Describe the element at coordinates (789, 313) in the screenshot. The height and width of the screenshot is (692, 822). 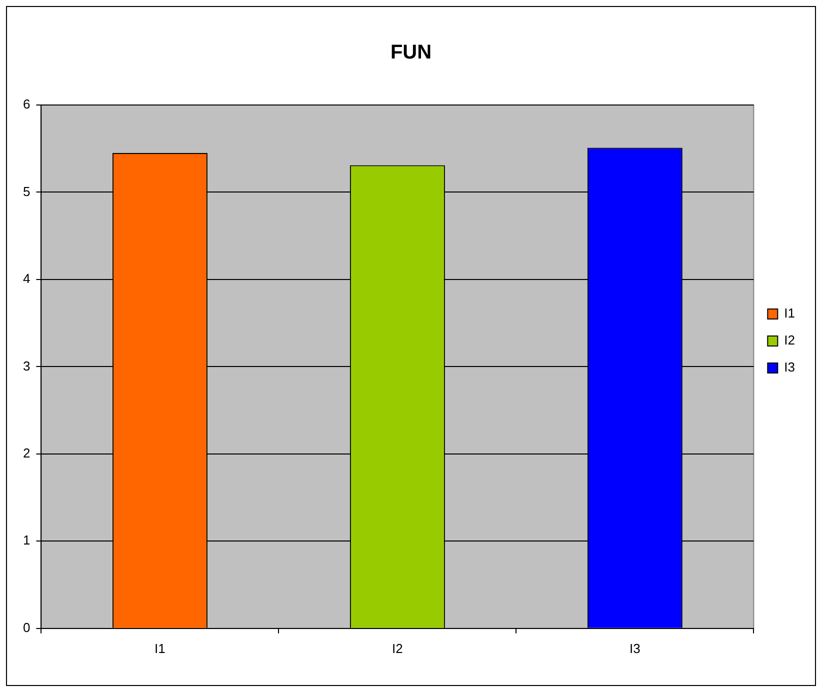
I see `legend-label: I1` at that location.